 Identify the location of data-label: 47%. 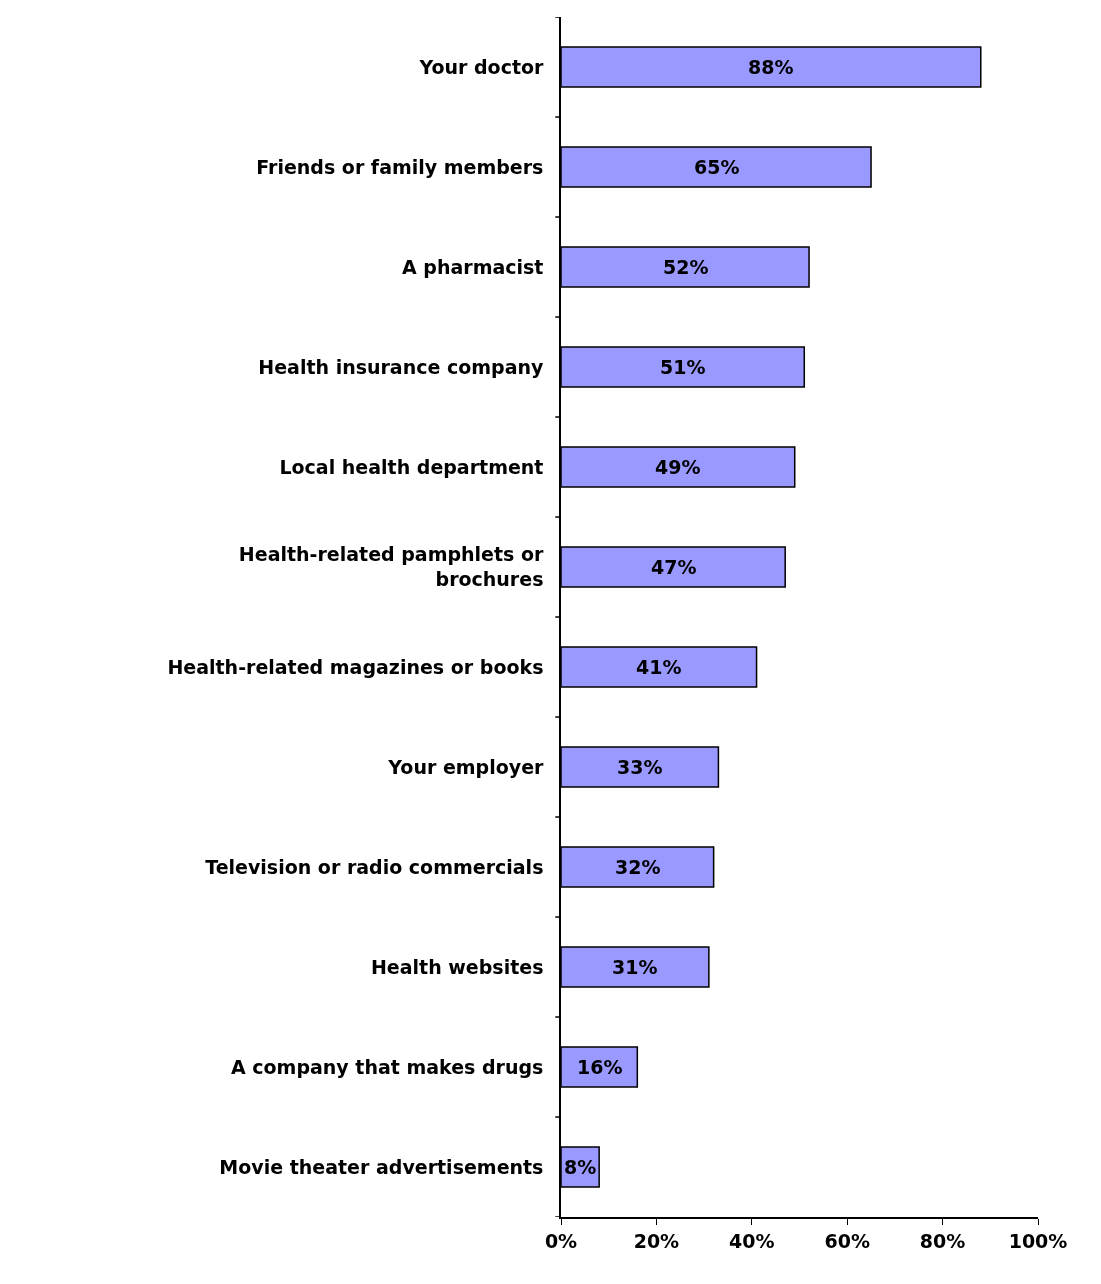
(674, 567).